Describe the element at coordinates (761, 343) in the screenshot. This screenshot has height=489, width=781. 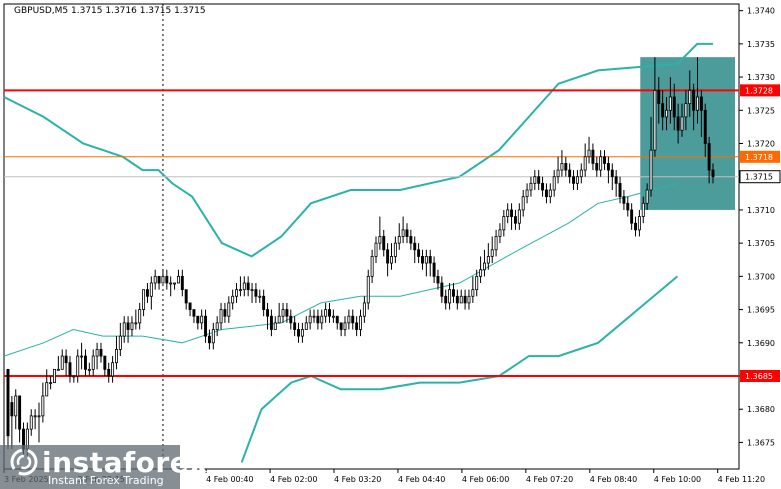
I see `y-tick-label: 1.3690` at that location.